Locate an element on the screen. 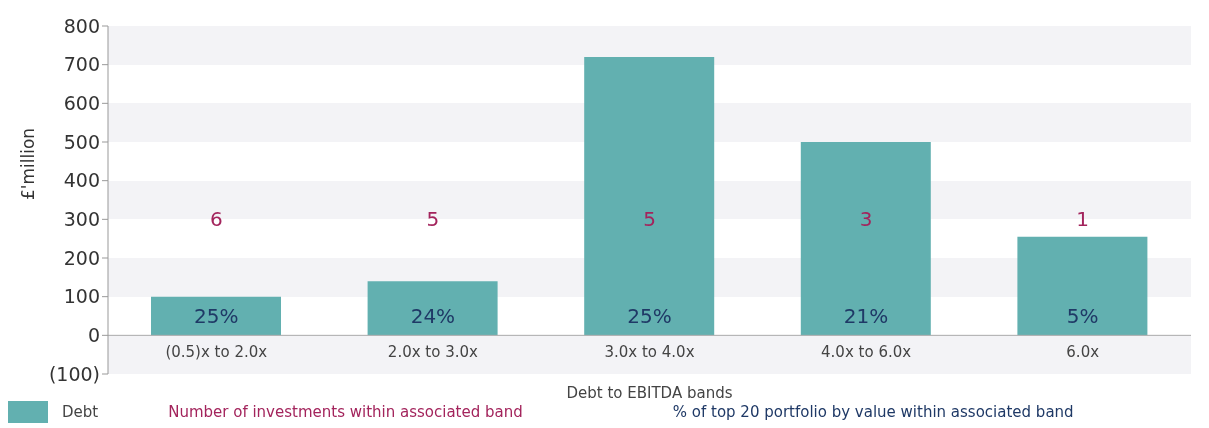 This screenshot has height=428, width=1209. y-tick-label: 300 is located at coordinates (81, 219).